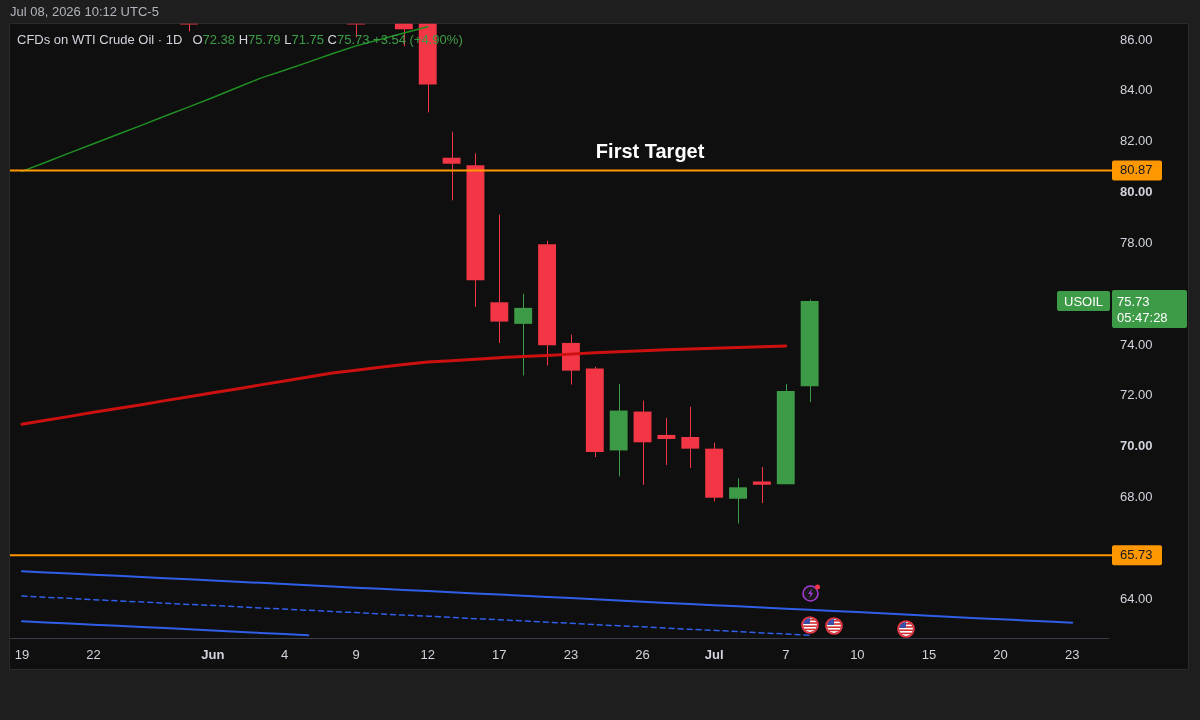 This screenshot has height=720, width=1200. I want to click on text: 05:47:28, so click(1142, 317).